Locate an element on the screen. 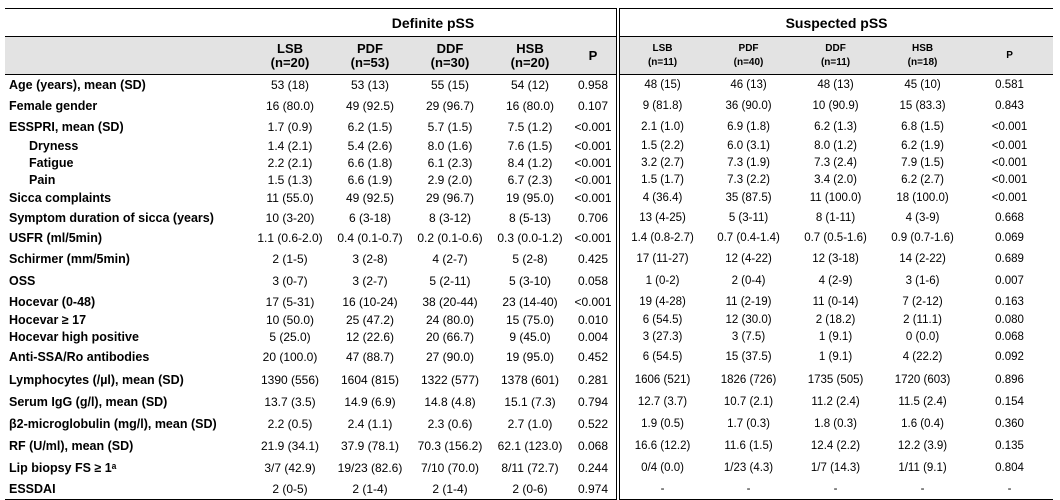 The image size is (1060, 500). suspected-cell: 1720 (603) is located at coordinates (922, 379).